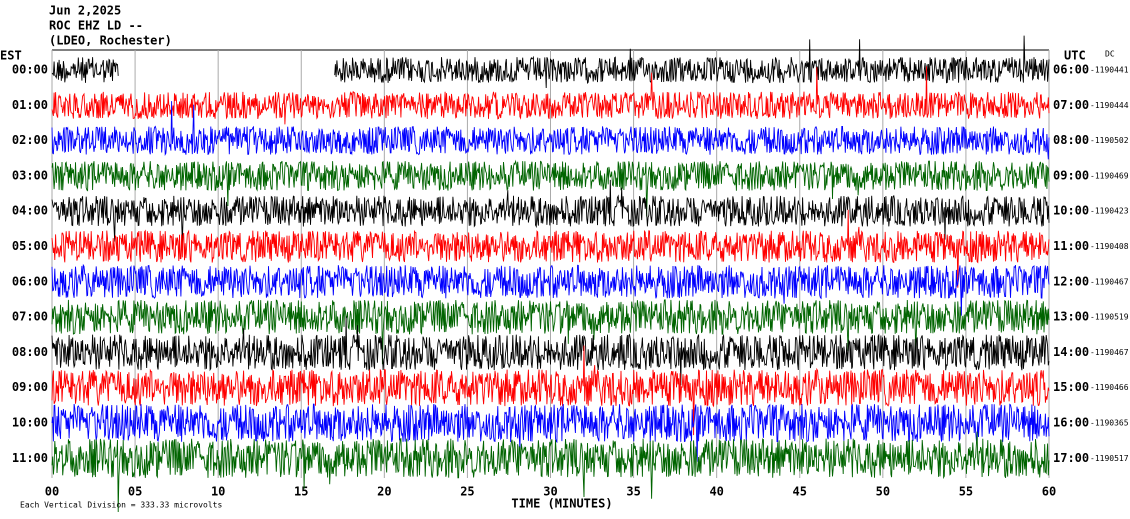 Image resolution: width=1130 pixels, height=519 pixels. What do you see at coordinates (96, 26) in the screenshot?
I see `title-line: ROC EHZ LD --` at bounding box center [96, 26].